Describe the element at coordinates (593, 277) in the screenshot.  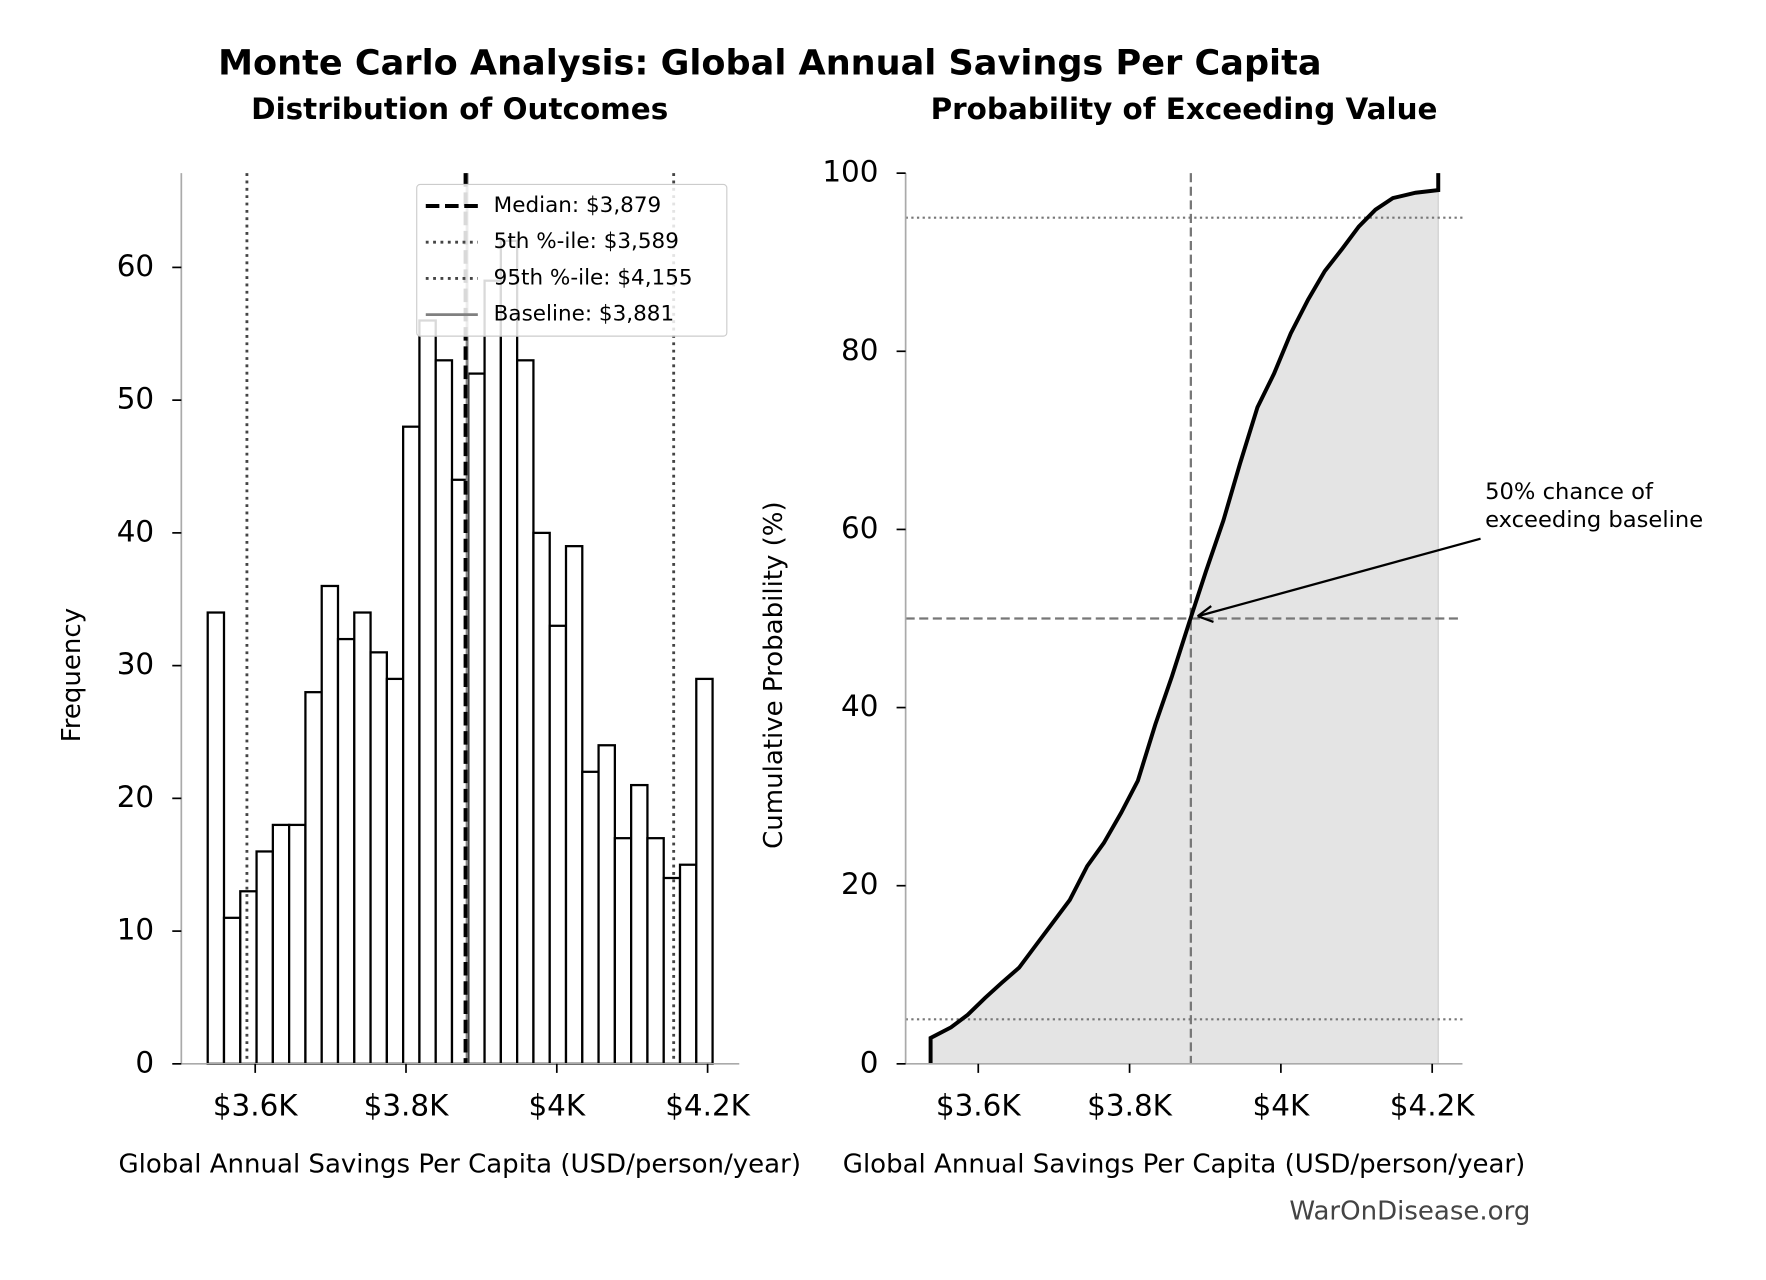
I see `legend-label: 95th %-ile: $4,155` at that location.